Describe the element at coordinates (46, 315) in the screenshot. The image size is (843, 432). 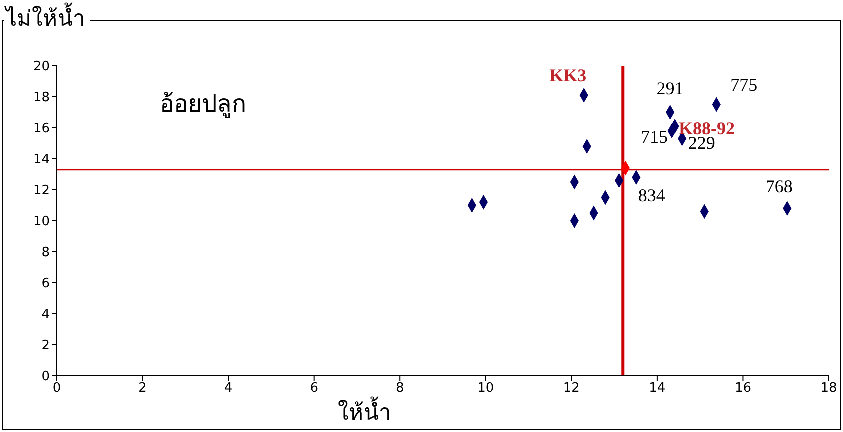
I see `y-tick-label: 4` at that location.